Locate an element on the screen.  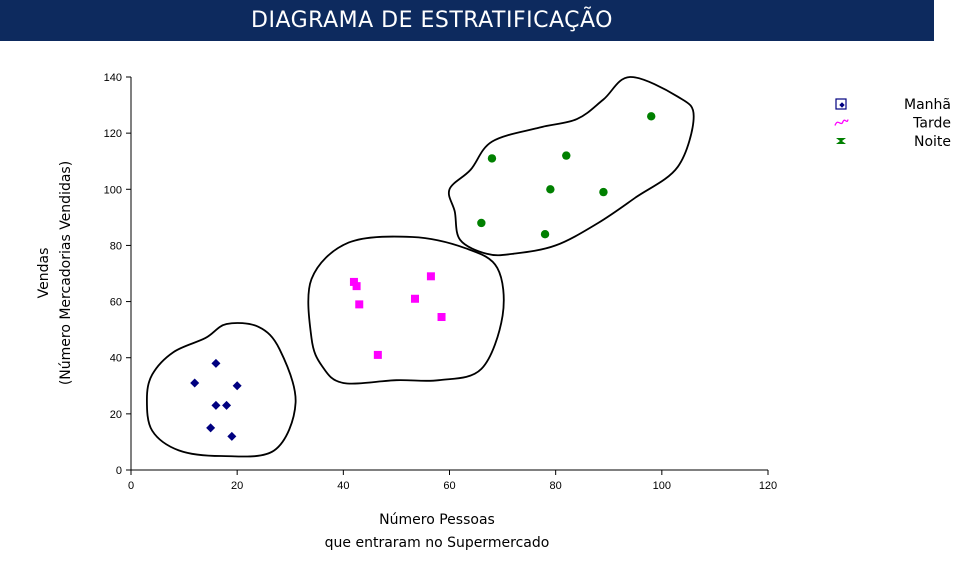
y-axis-title-line-2: (Número Mercadorias Vendidas) is located at coordinates (66, 273).